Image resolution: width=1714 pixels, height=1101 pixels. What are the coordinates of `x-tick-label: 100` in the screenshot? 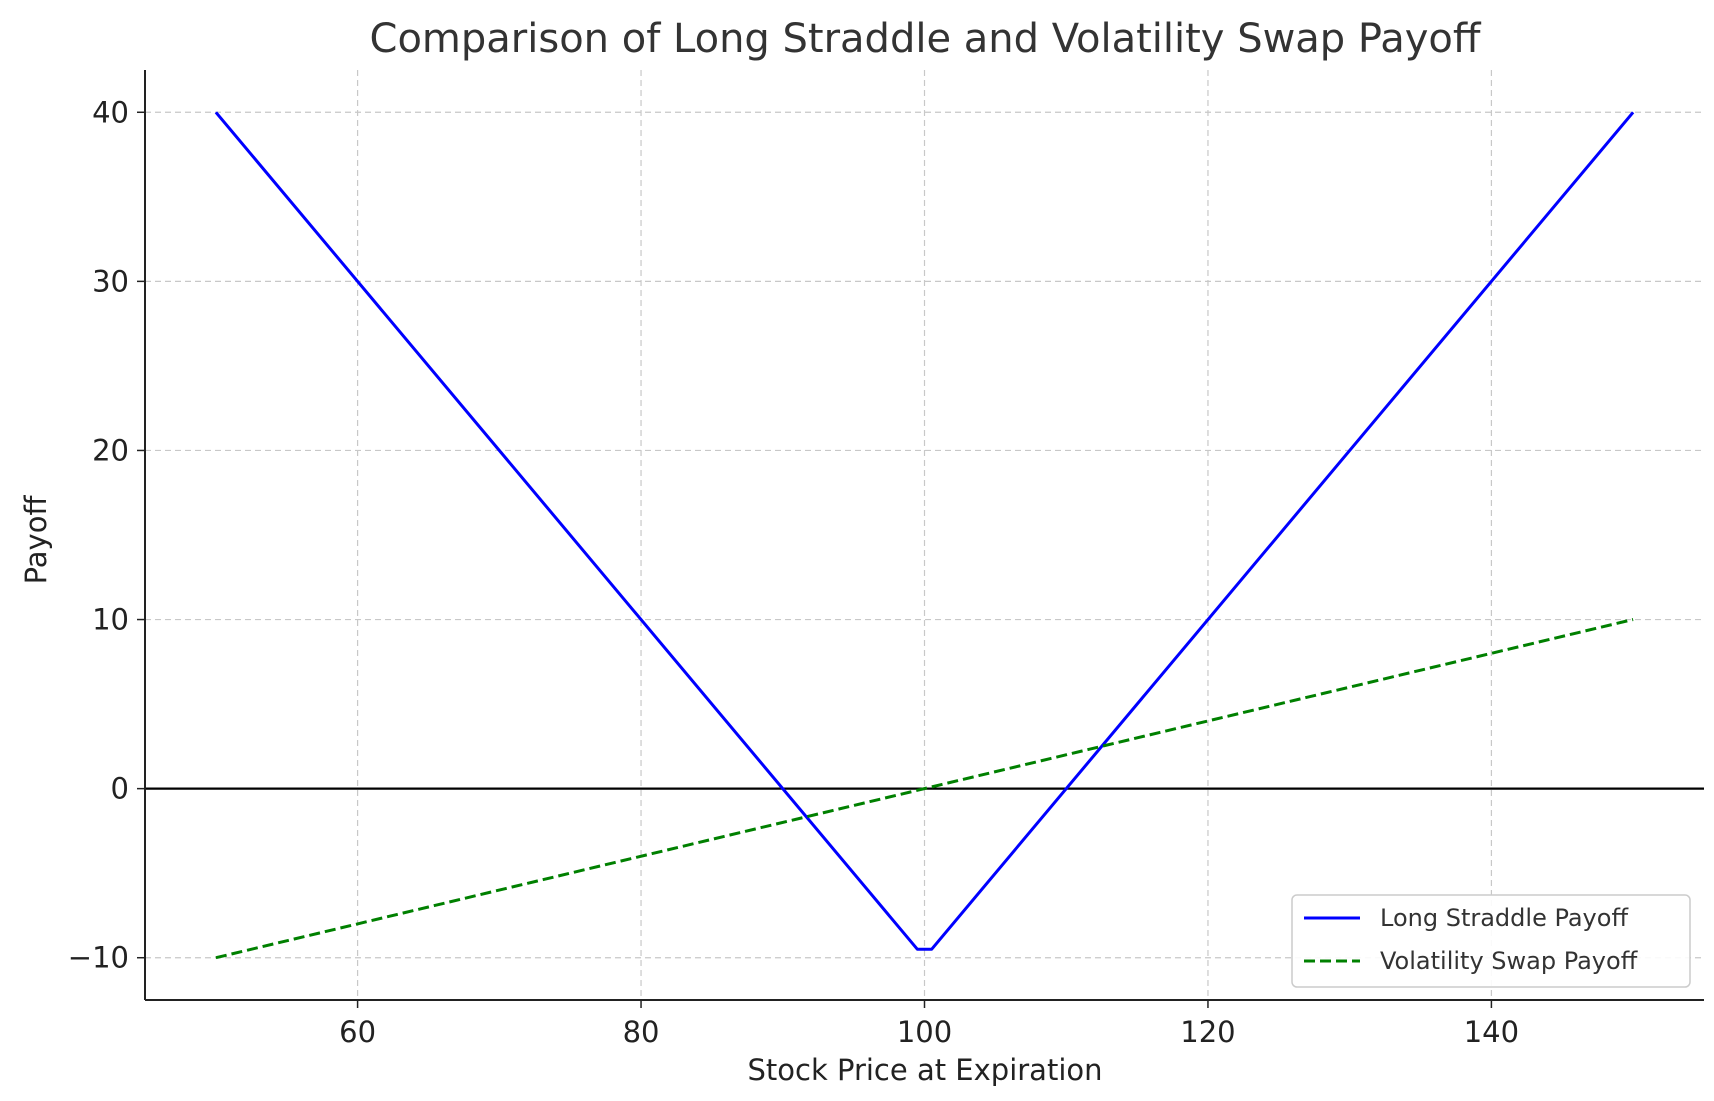 It's located at (924, 1032).